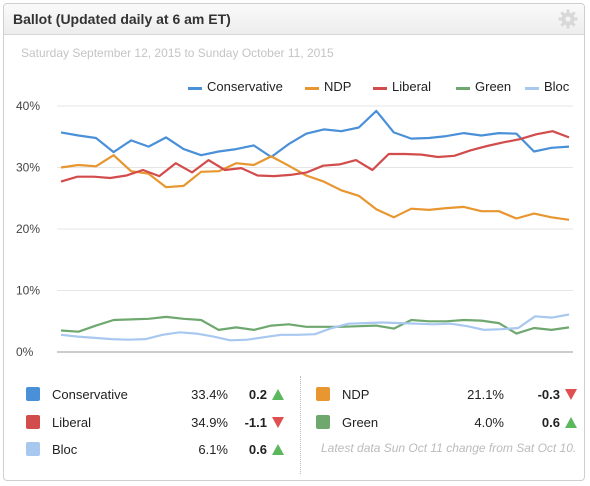 The image size is (590, 486). I want to click on stat-name: Green, so click(360, 422).